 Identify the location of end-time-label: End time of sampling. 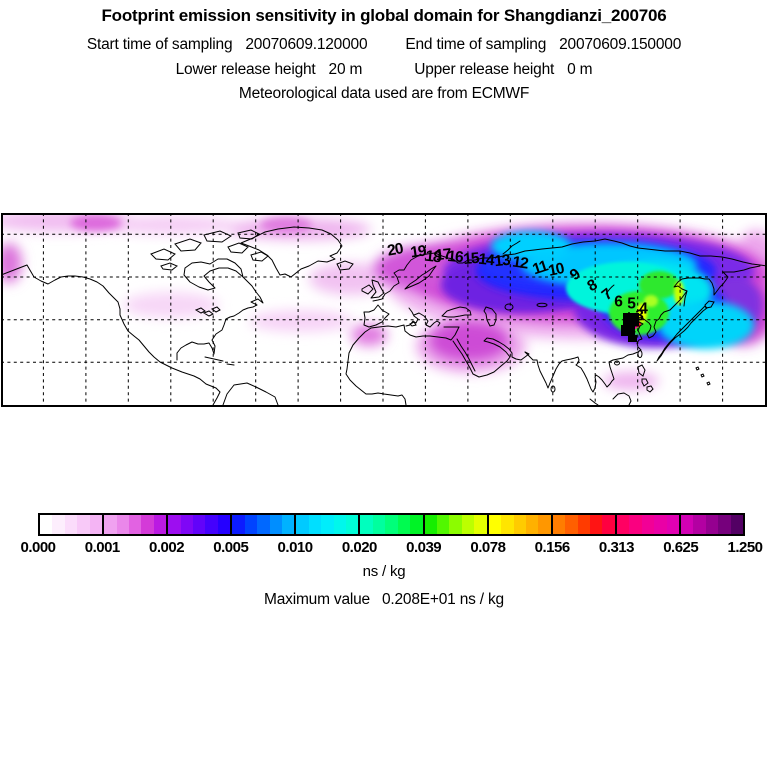
(476, 44).